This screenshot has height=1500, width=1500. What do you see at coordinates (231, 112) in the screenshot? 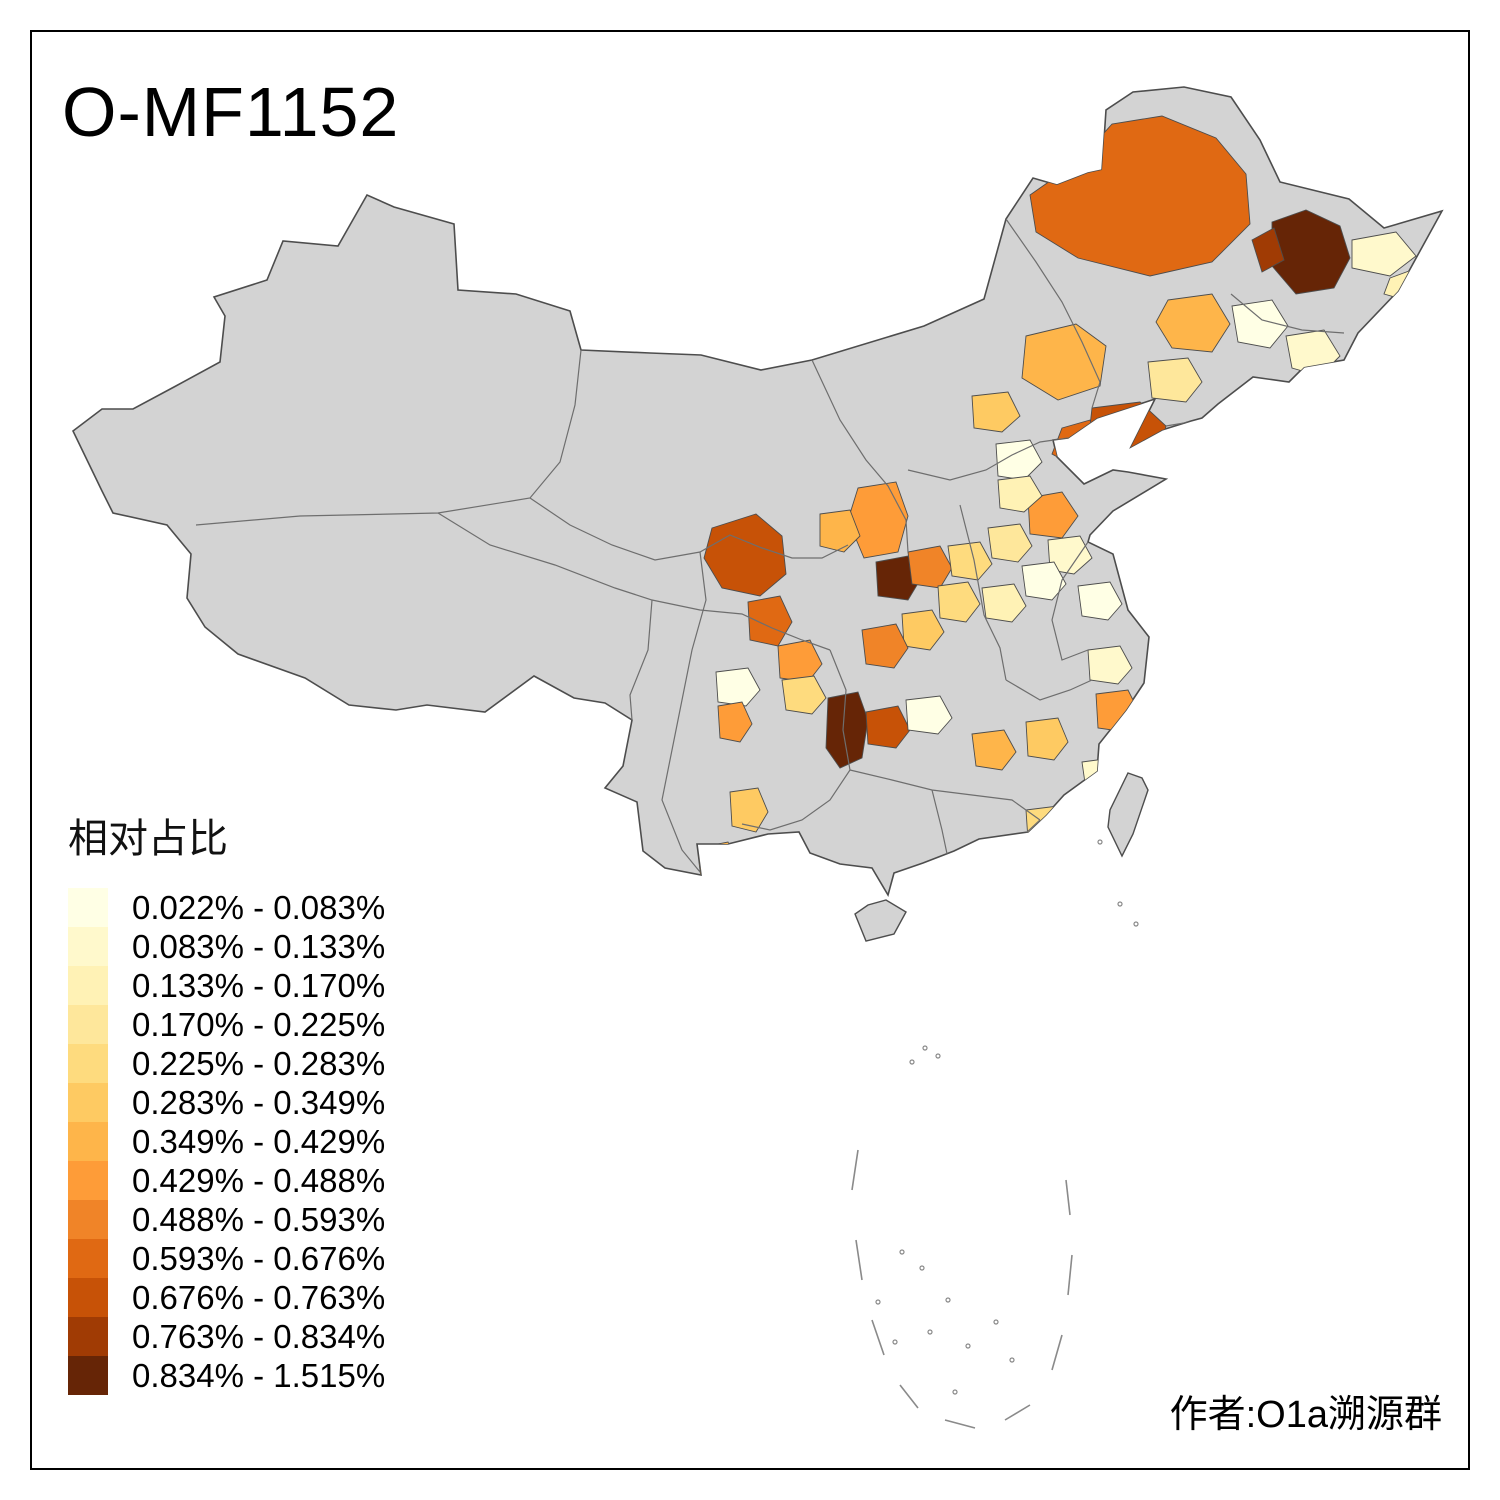
I see `page-title: O-MF1152` at bounding box center [231, 112].